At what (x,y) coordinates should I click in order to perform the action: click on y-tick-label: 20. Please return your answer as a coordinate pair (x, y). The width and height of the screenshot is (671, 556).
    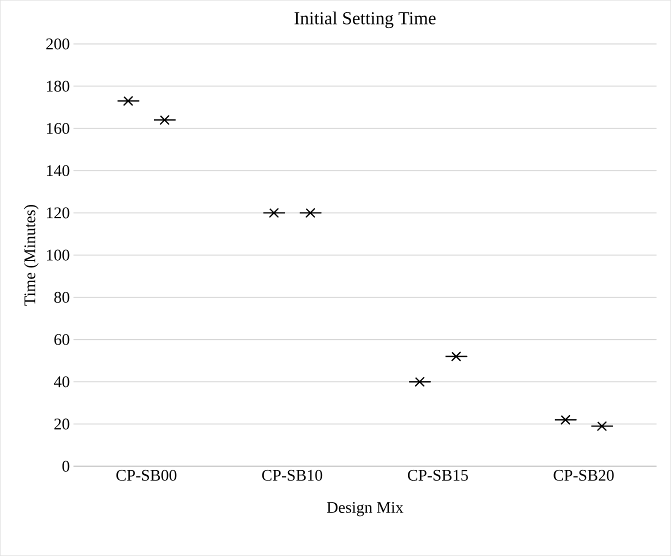
    Looking at the image, I should click on (62, 424).